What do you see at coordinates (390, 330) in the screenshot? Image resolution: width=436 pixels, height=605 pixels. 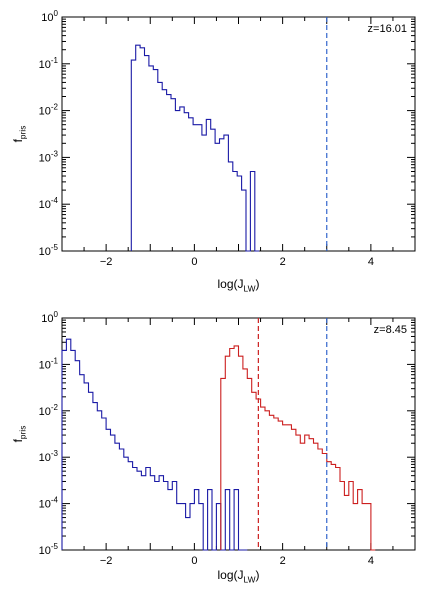 I see `redshift-annotation: z=8.45` at bounding box center [390, 330].